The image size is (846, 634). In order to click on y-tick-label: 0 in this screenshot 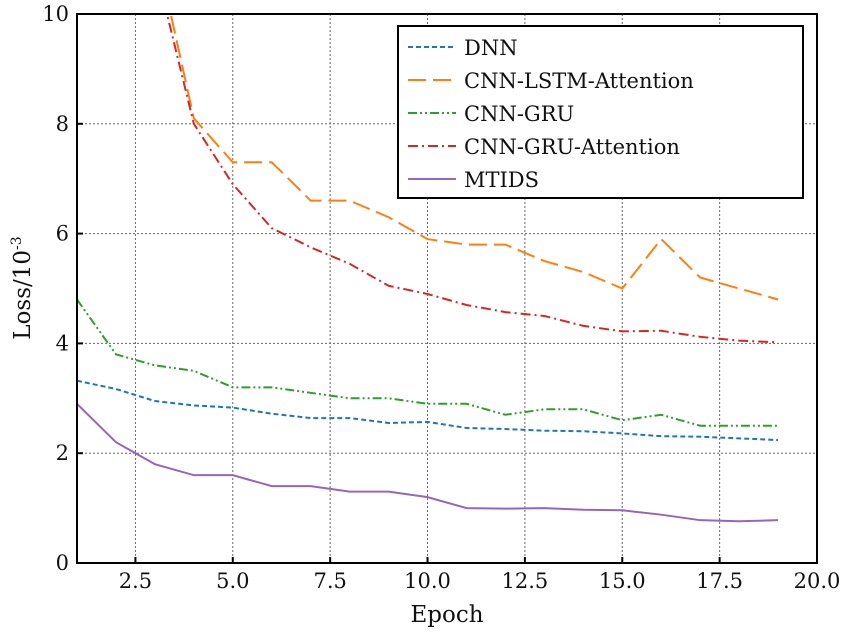, I will do `click(62, 563)`.